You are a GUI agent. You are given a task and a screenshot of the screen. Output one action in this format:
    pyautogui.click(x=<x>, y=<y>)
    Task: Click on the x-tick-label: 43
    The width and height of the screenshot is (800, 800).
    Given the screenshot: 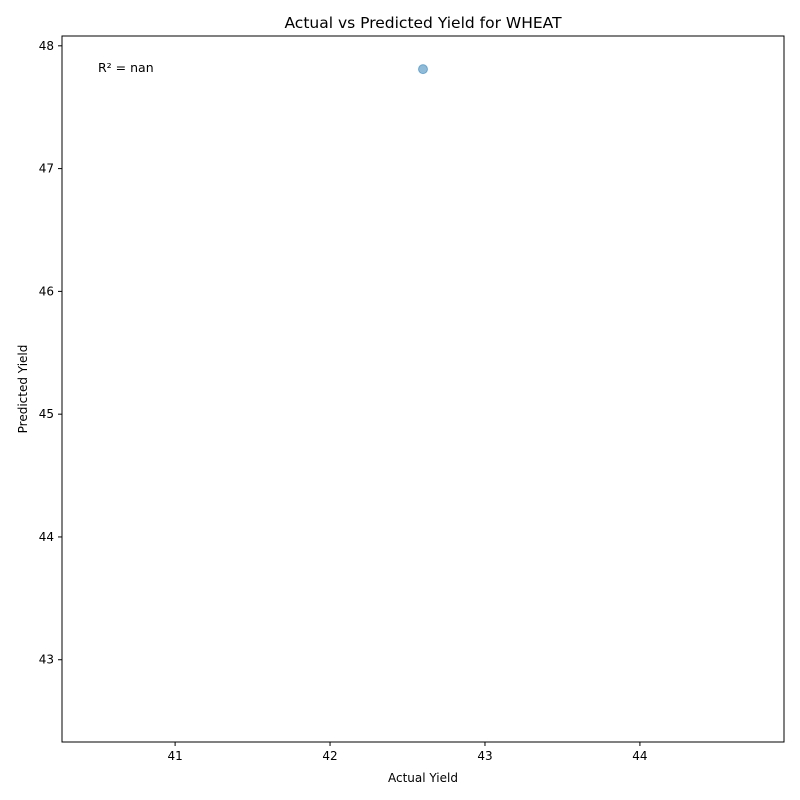 What is the action you would take?
    pyautogui.click(x=484, y=756)
    